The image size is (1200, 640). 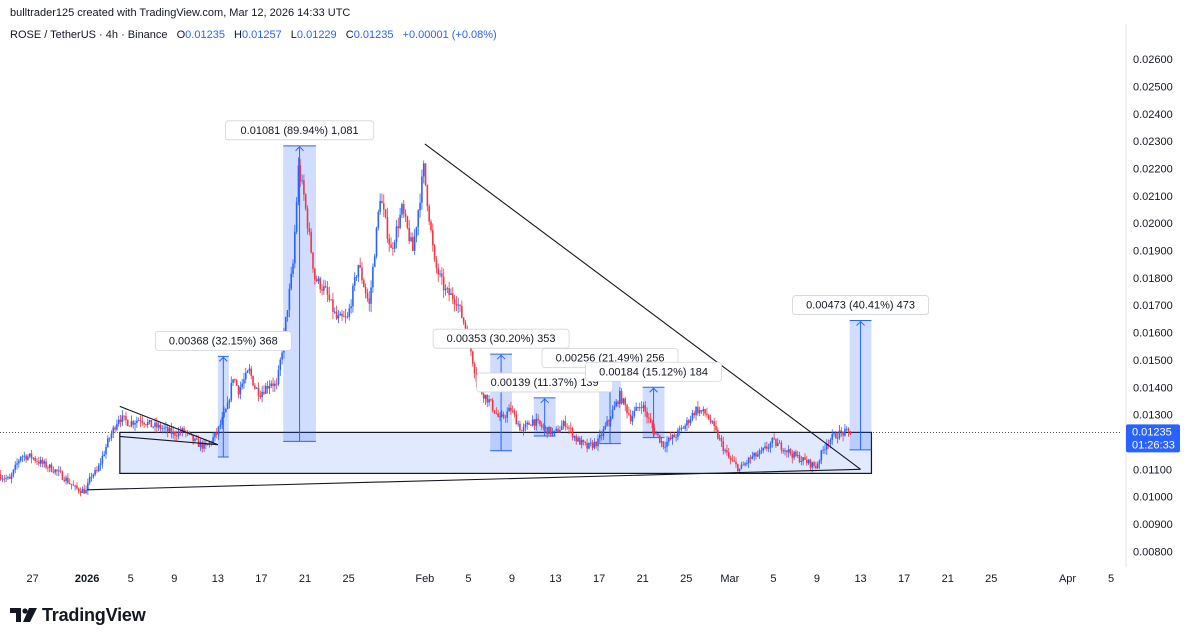 What do you see at coordinates (1153, 306) in the screenshot?
I see `y-tick-label: 0.01700` at bounding box center [1153, 306].